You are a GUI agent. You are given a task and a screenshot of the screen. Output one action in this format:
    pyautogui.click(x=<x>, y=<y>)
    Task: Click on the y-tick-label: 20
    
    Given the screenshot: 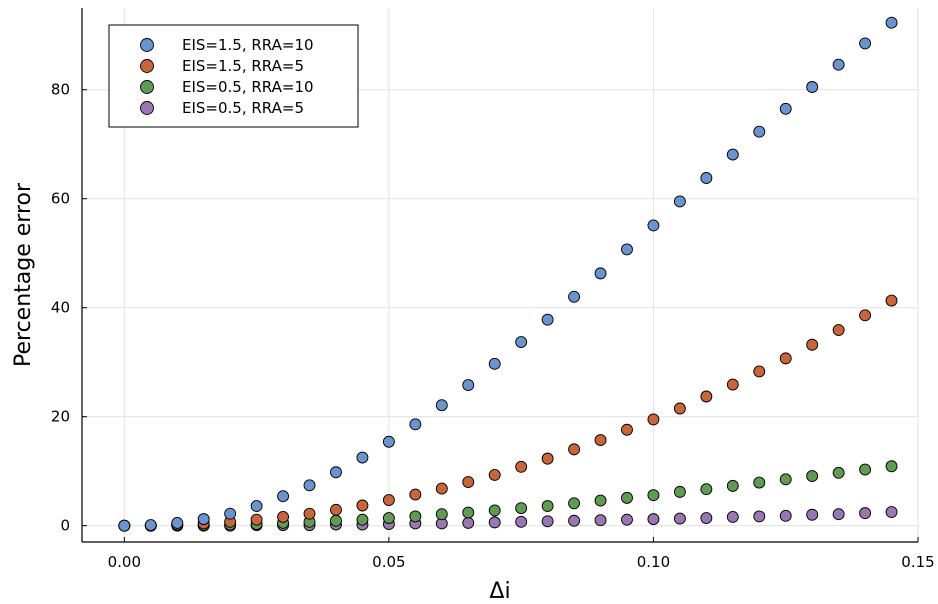 What is the action you would take?
    pyautogui.click(x=60, y=417)
    